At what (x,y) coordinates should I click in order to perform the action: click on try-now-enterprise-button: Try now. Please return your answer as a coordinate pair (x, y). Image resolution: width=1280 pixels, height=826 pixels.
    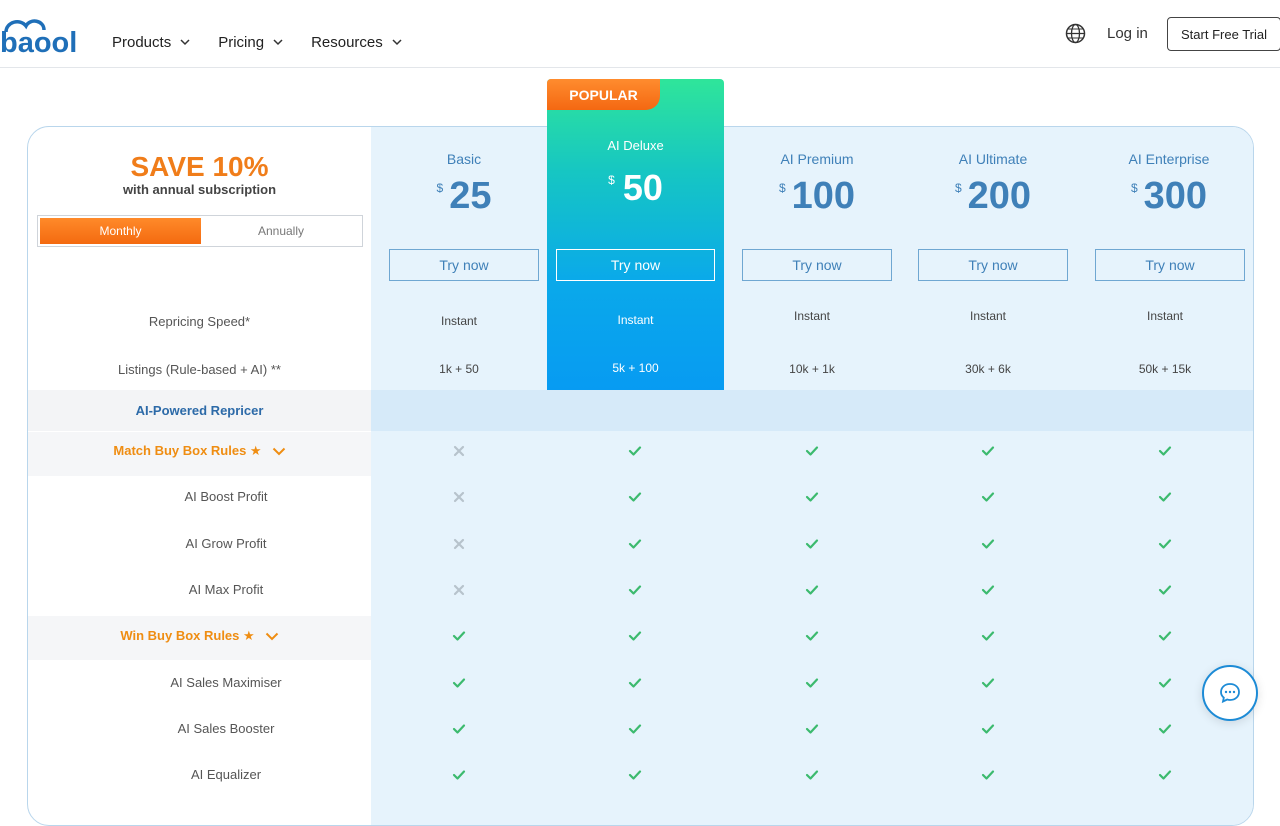
    Looking at the image, I should click on (1170, 265).